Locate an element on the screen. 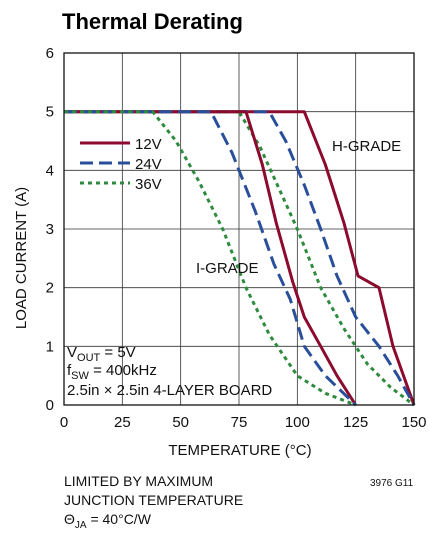 The height and width of the screenshot is (535, 429). note-line-1: LIMITED BY MAXIMUM is located at coordinates (138, 481).